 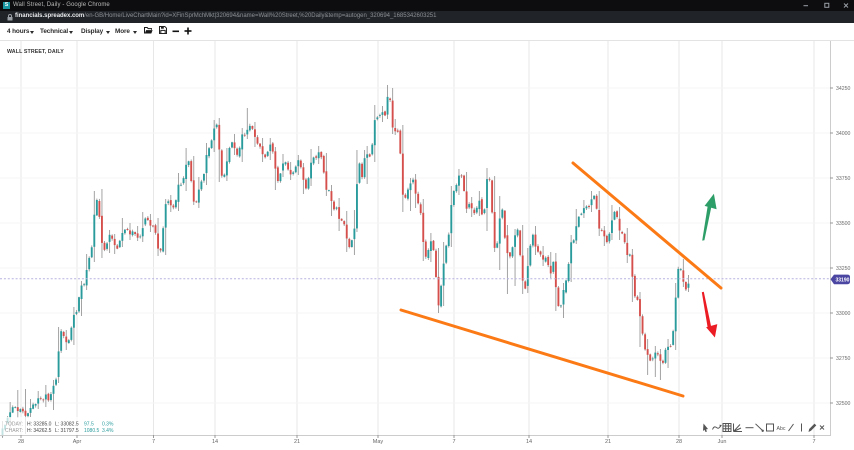 I want to click on svg-text: 3.4%, so click(x=108, y=431).